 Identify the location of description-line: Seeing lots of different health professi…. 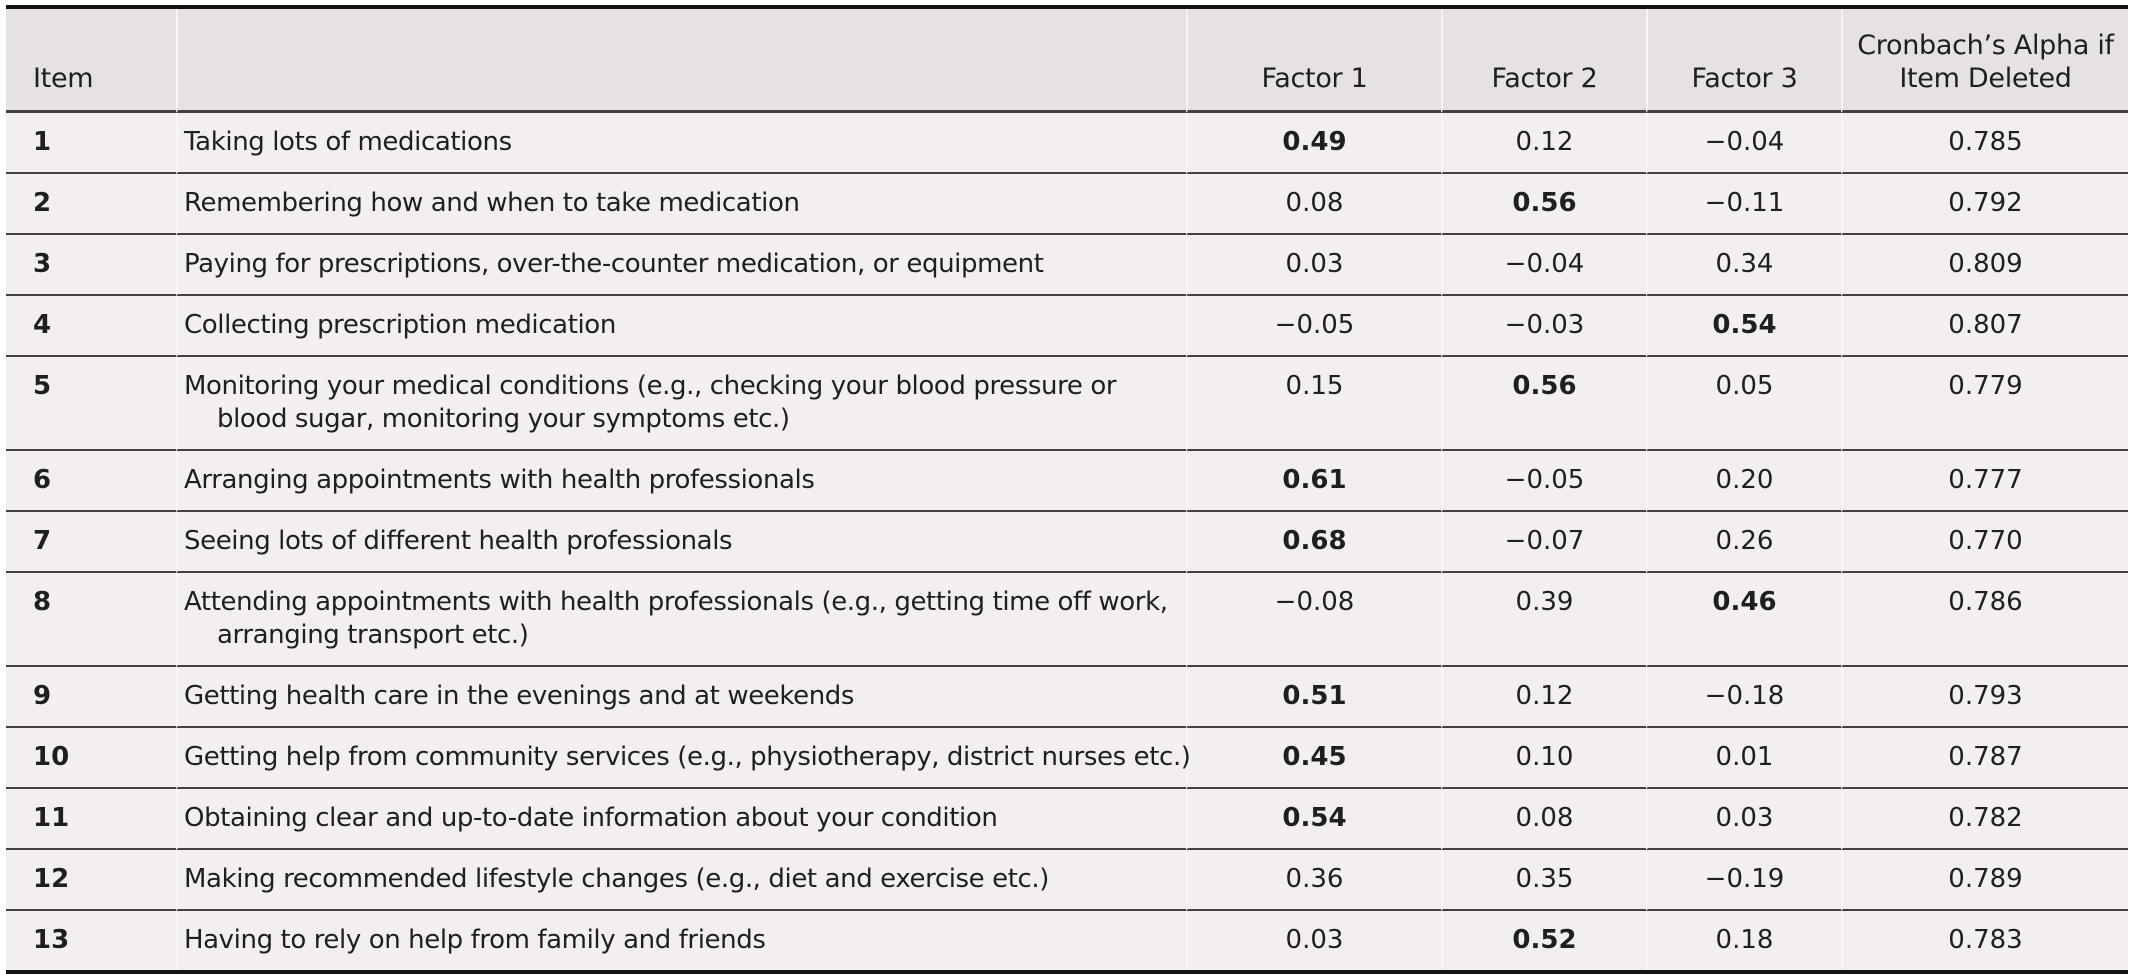
(458, 541).